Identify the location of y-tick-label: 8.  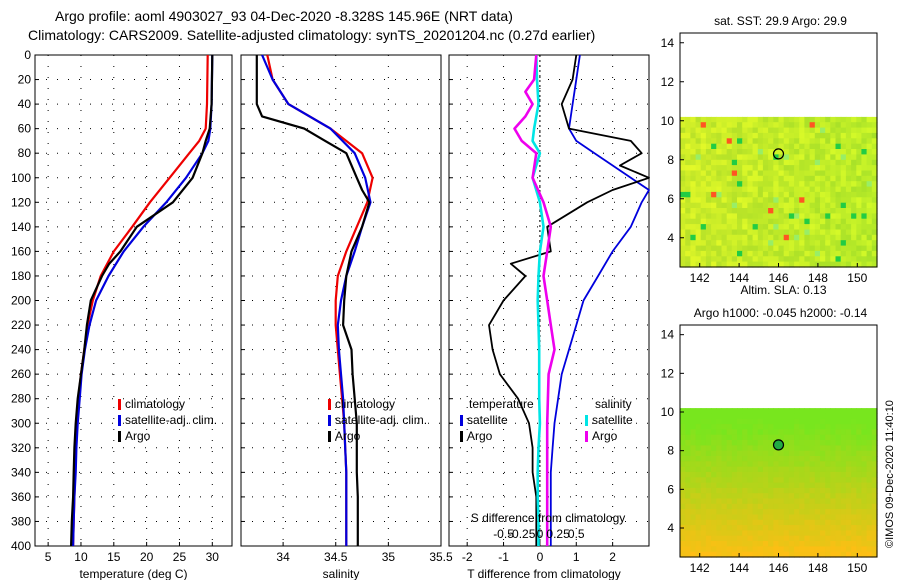
(670, 160).